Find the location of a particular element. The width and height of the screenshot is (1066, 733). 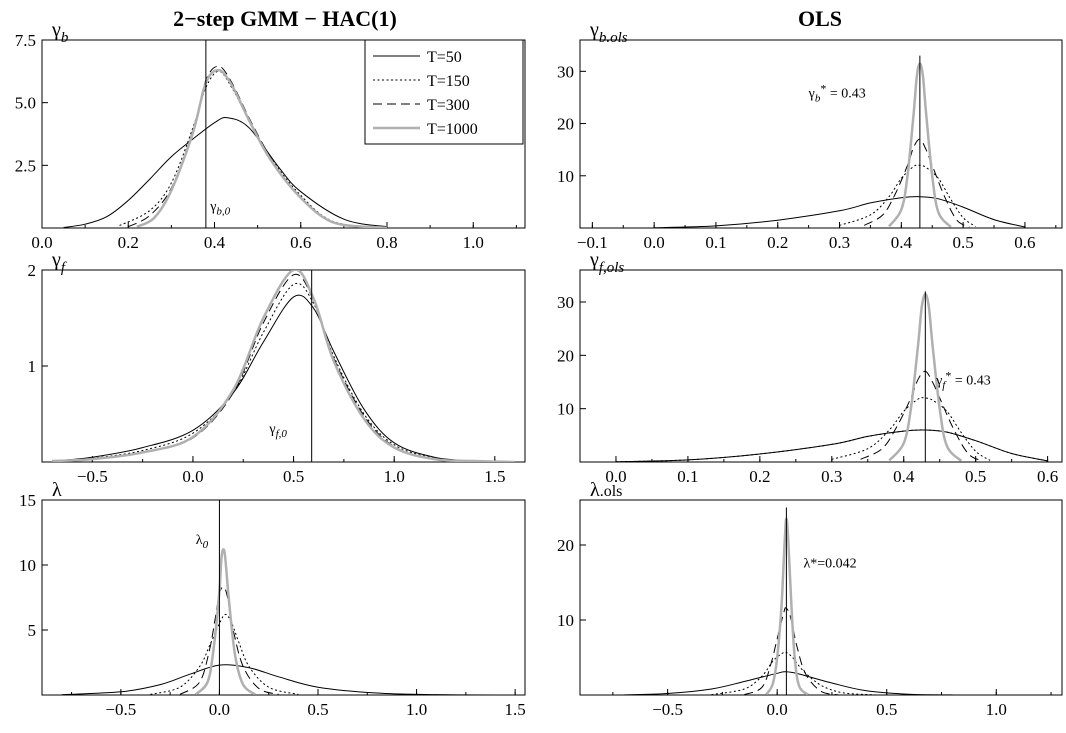

panel-label-subscript: b.ols is located at coordinates (613, 38).